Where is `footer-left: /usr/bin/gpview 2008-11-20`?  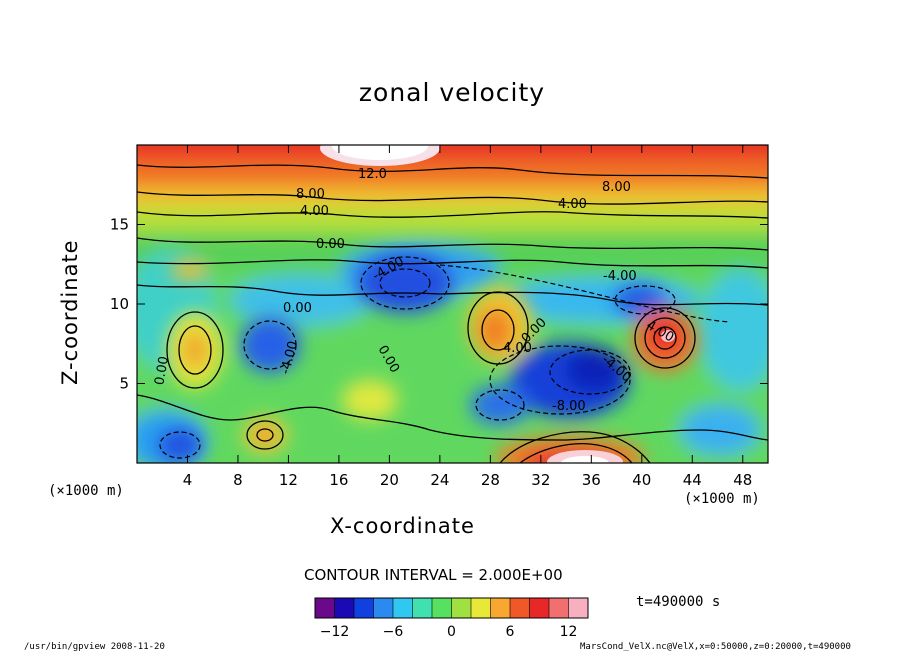
footer-left: /usr/bin/gpview 2008-11-20 is located at coordinates (94, 647).